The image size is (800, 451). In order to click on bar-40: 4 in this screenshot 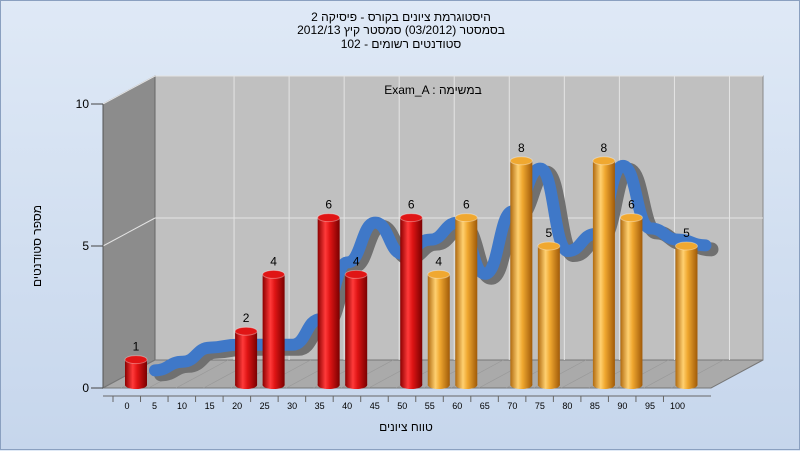, I will do `click(356, 321)`.